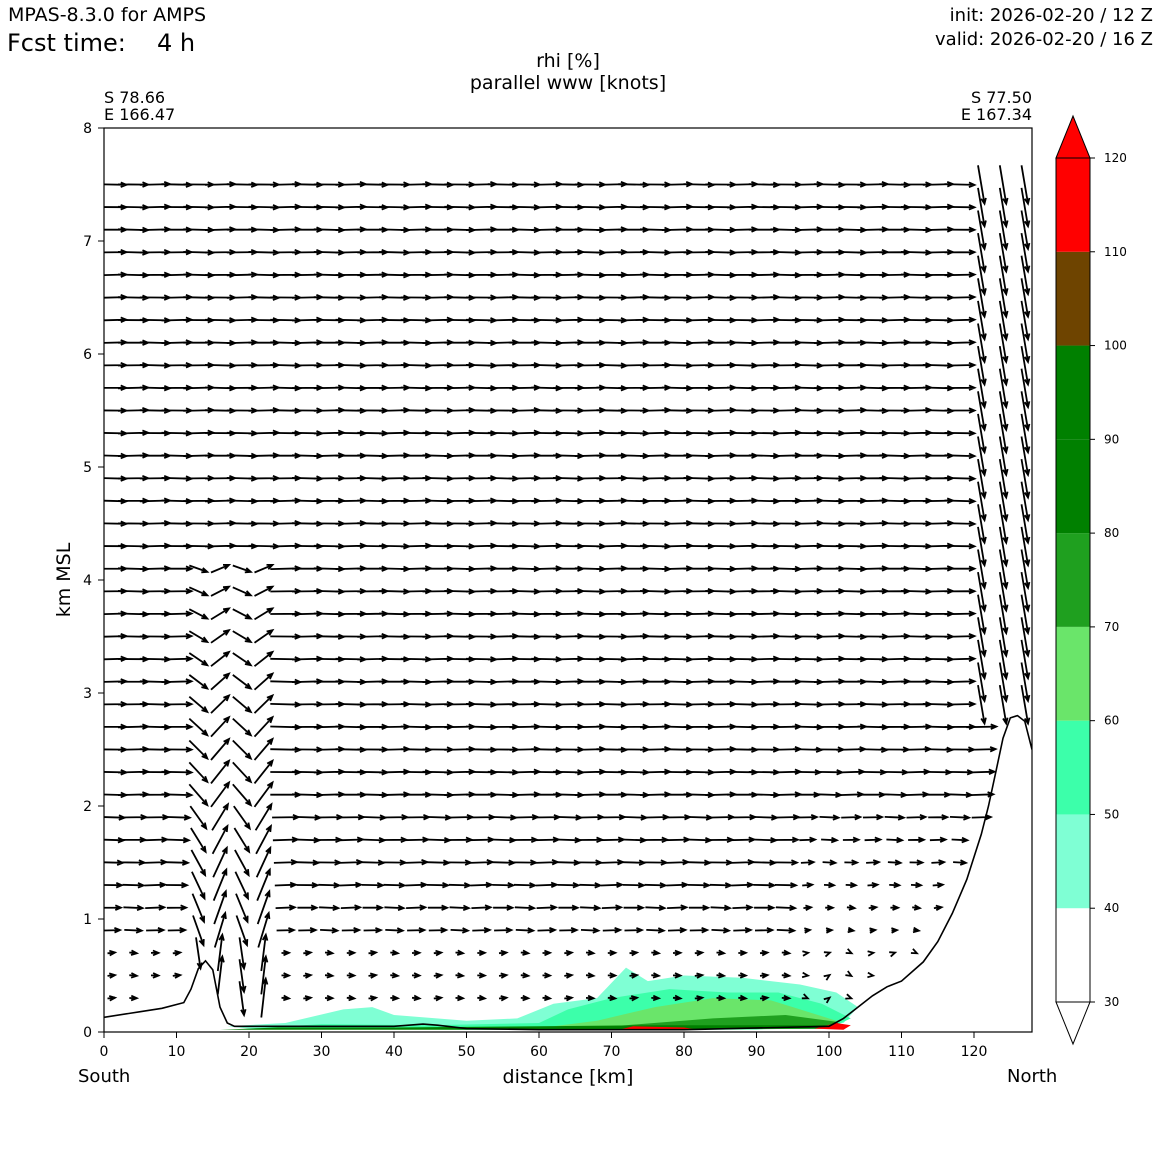 This screenshot has height=1160, width=1160. Describe the element at coordinates (140, 114) in the screenshot. I see `left-lon: E 166.47` at that location.